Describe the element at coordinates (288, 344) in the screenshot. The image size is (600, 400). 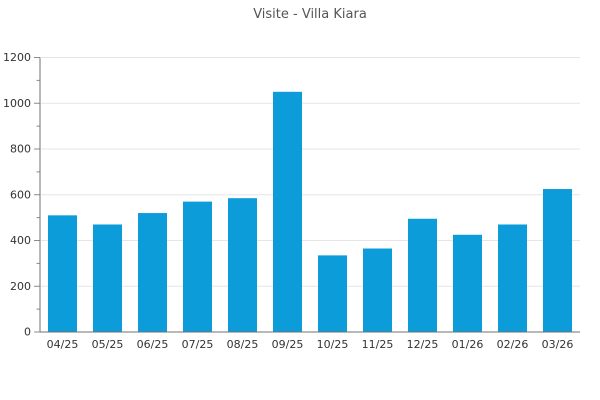
I see `x-tick-label: 09/25` at that location.